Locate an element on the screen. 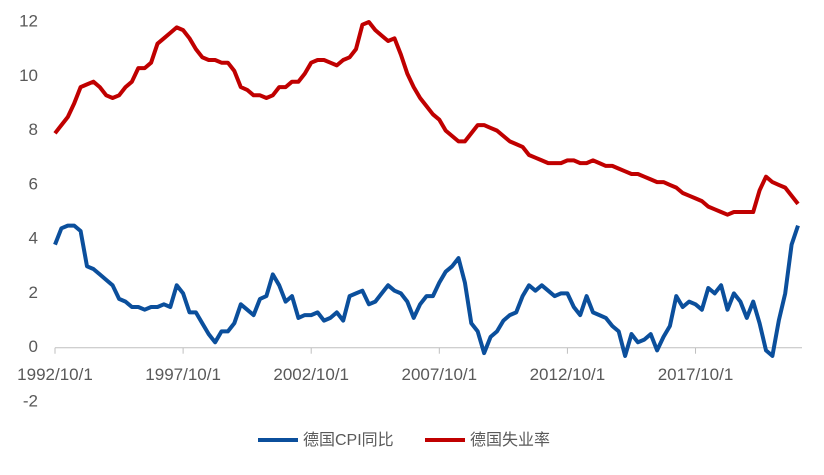 This screenshot has height=475, width=824. y-tick-label: 6 is located at coordinates (33, 183).